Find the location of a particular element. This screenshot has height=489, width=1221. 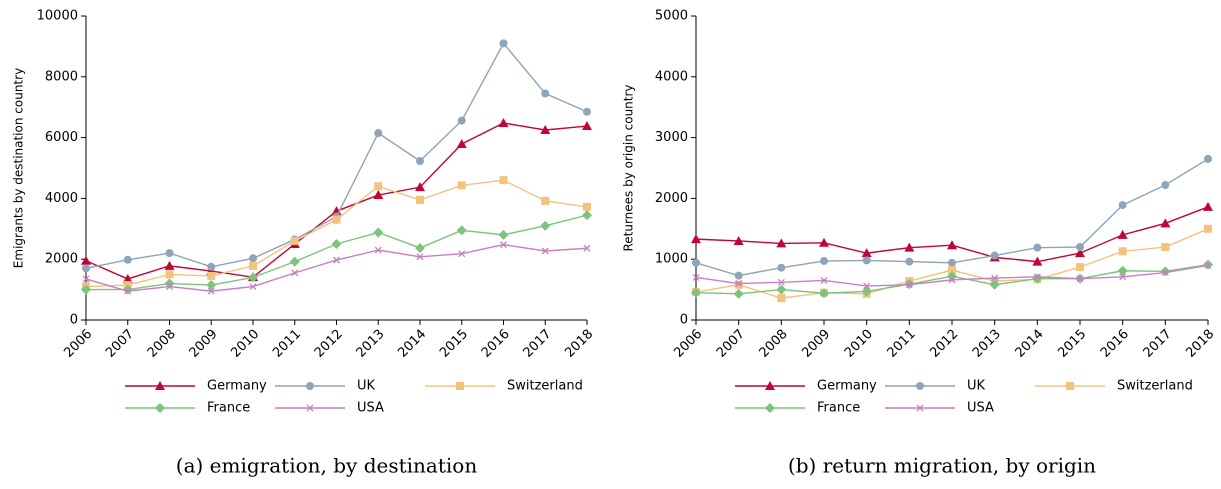

x-tick-label: 2017 is located at coordinates (1158, 344).